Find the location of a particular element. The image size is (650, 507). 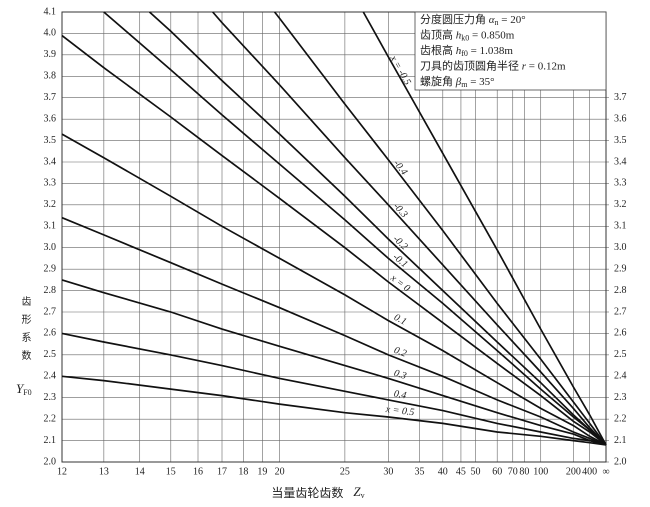

series-label: 0.1 is located at coordinates (400, 320).